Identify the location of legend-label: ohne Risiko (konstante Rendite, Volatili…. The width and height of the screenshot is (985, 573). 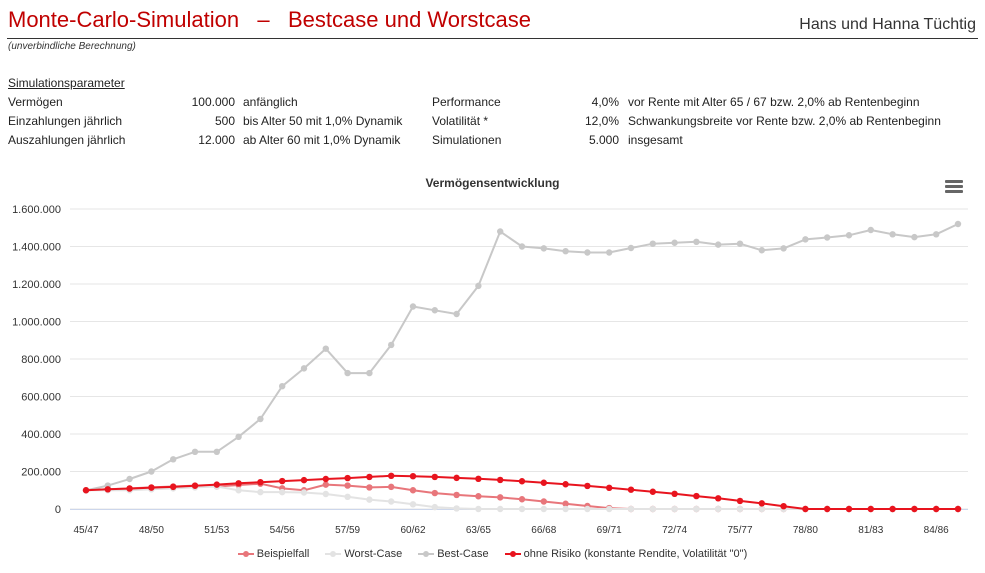
(635, 554).